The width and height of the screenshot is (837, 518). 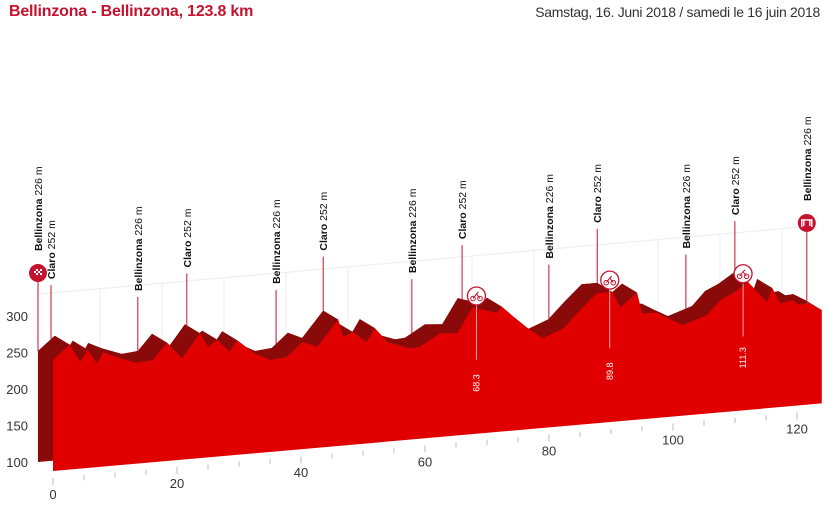 I want to click on flag-checks, so click(x=38, y=272).